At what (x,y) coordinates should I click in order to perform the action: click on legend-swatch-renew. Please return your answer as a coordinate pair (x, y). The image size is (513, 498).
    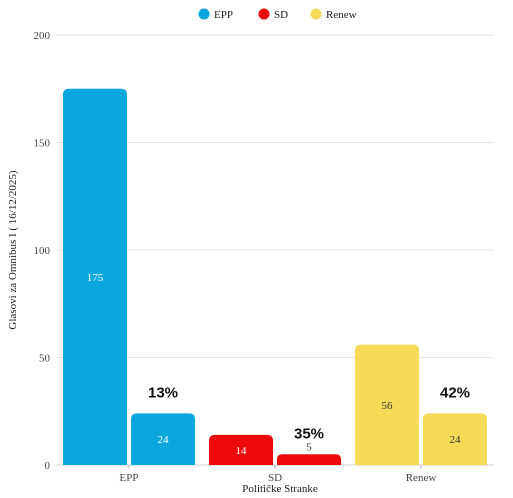
    Looking at the image, I should click on (316, 14).